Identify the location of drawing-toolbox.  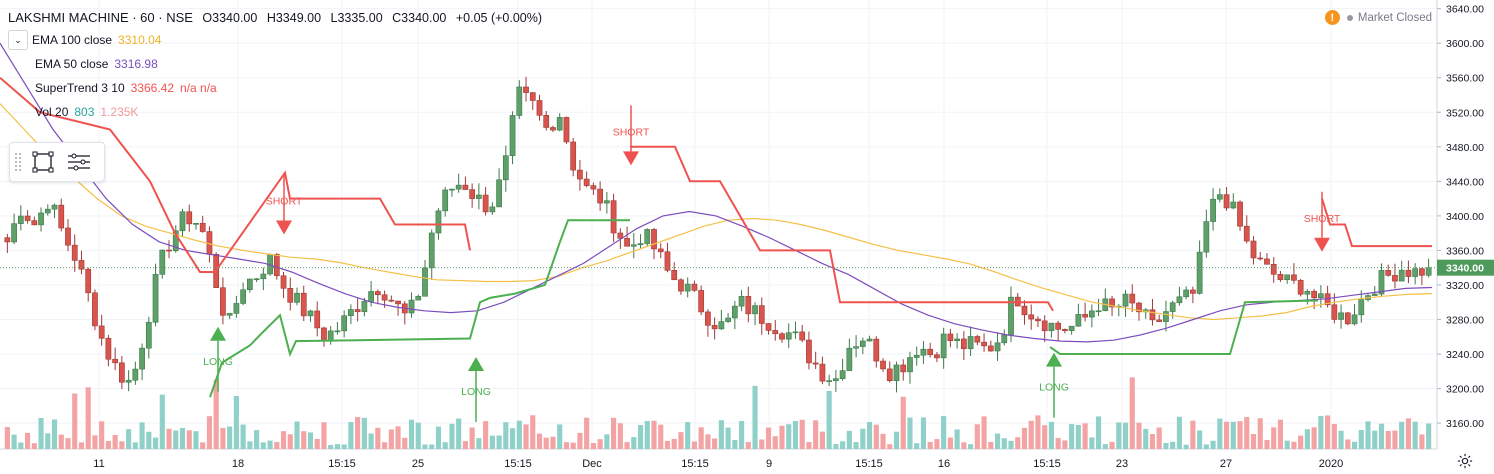
(57, 162).